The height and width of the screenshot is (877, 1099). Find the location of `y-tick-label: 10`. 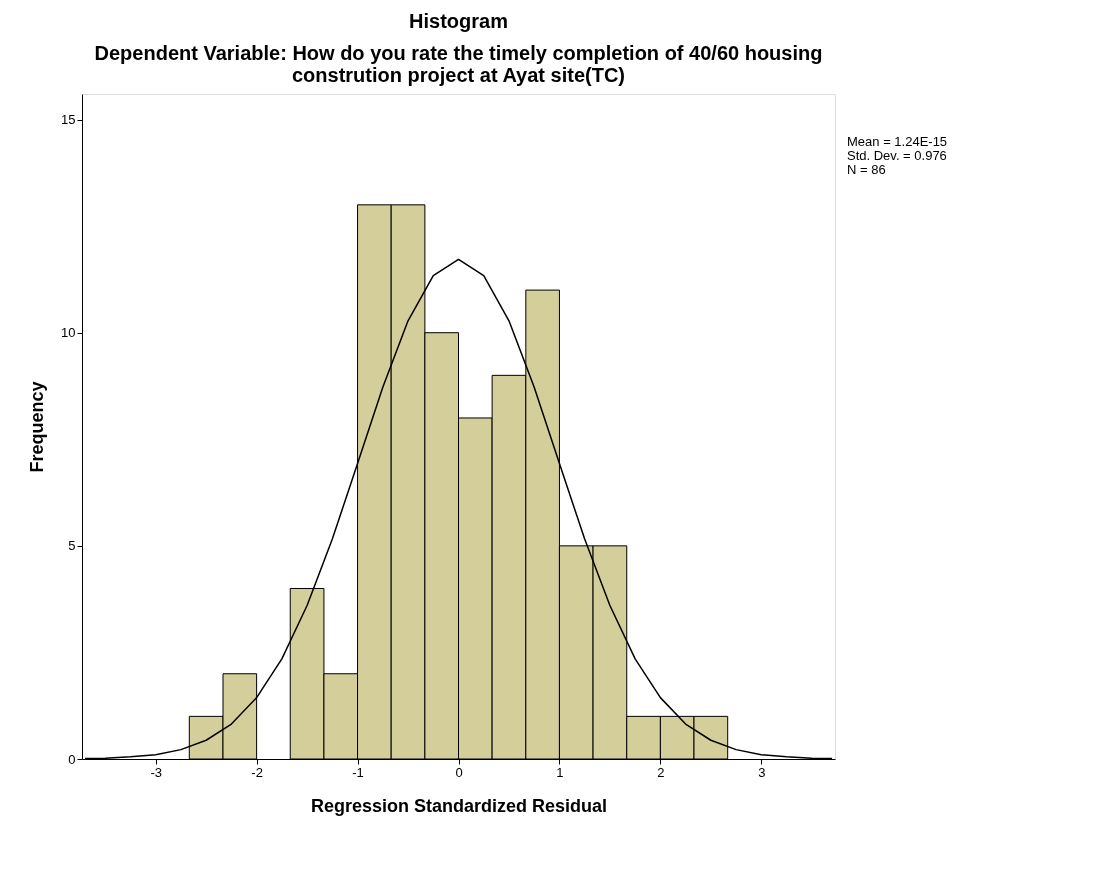

y-tick-label: 10 is located at coordinates (68, 333).